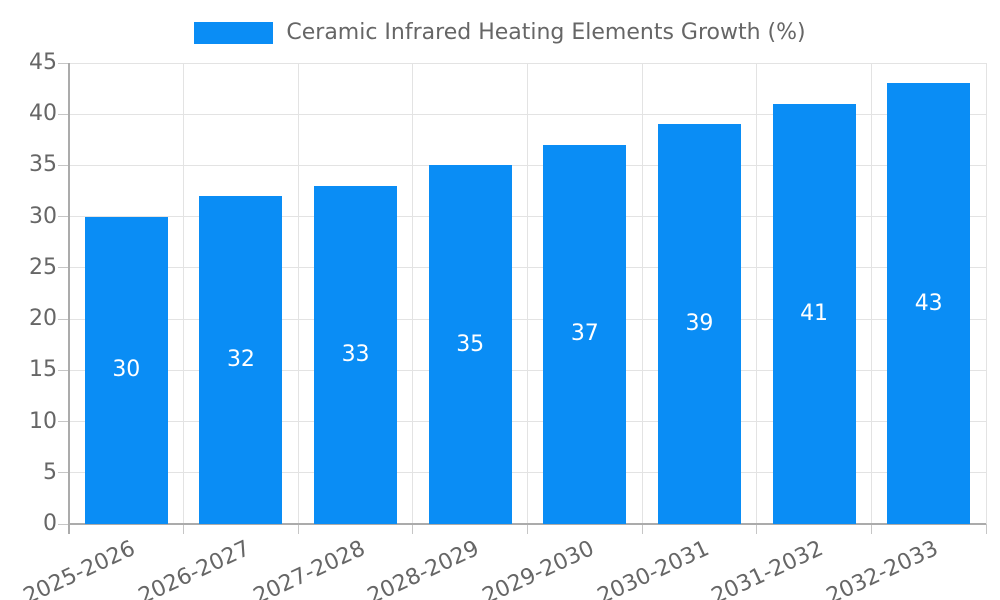 Image resolution: width=1000 pixels, height=600 pixels. I want to click on x-axis-line, so click(527, 523).